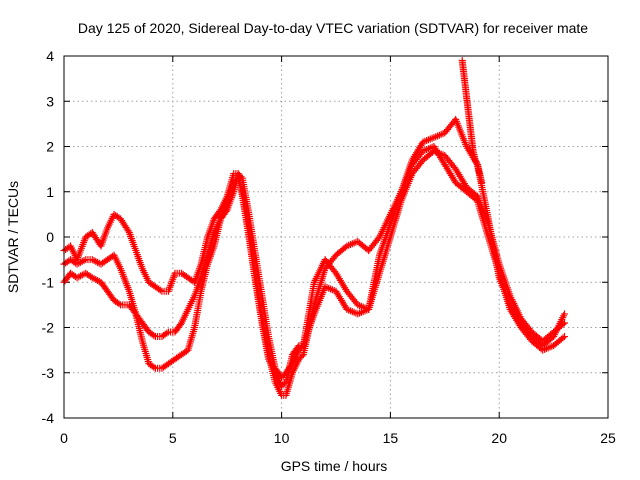 The image size is (640, 480). I want to click on y-tick-label: 2, so click(50, 147).